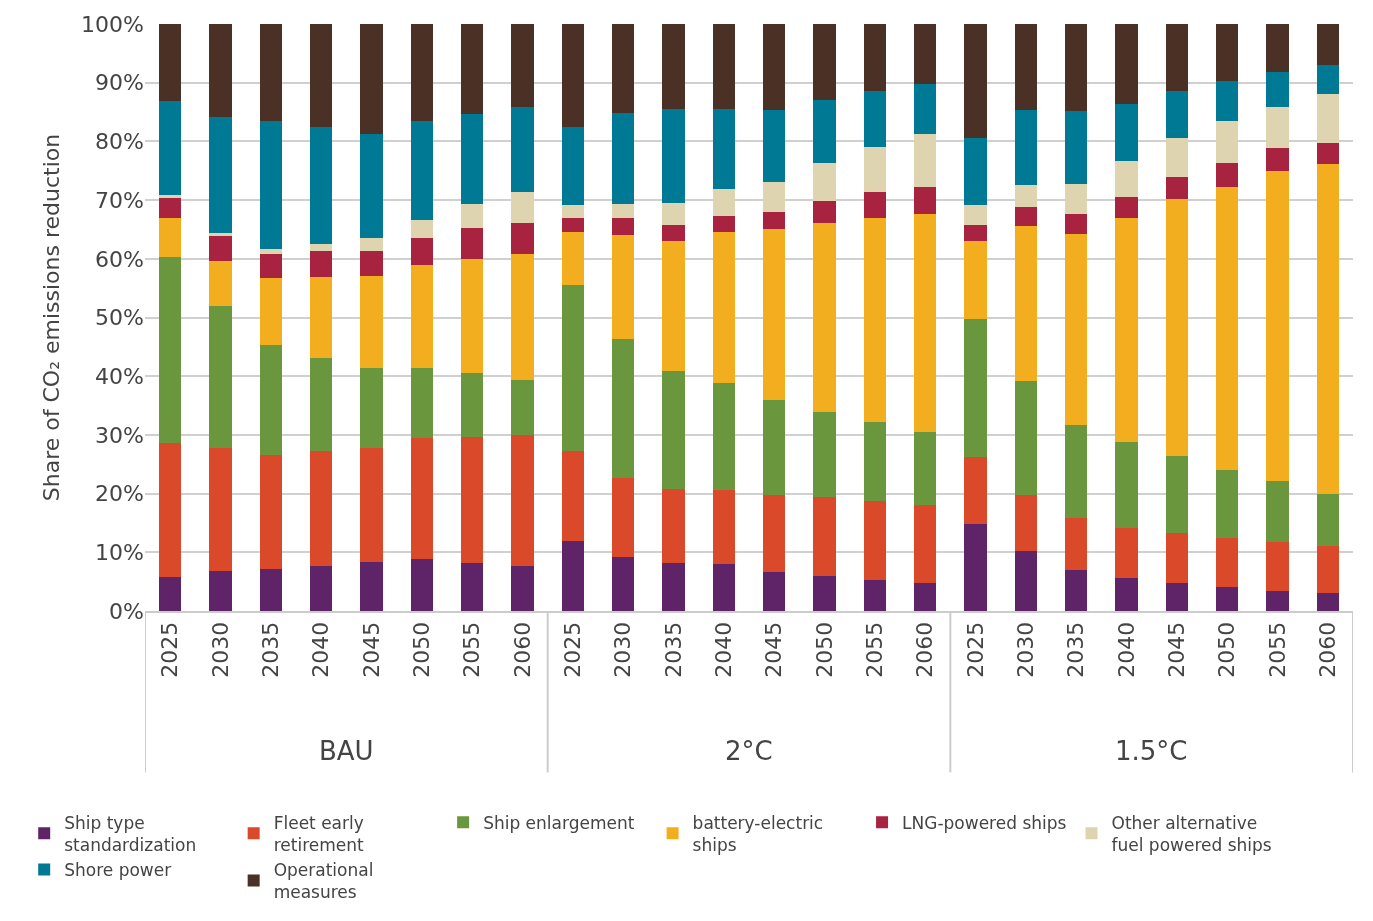  Describe the element at coordinates (346, 751) in the screenshot. I see `text: BAU` at that location.